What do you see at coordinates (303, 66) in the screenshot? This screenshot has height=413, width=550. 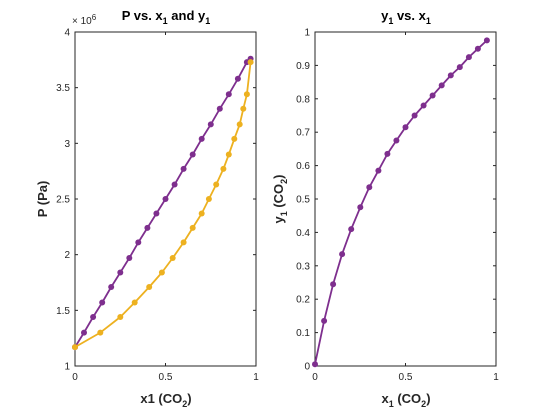 I see `y-tick-label: 0.9` at bounding box center [303, 66].